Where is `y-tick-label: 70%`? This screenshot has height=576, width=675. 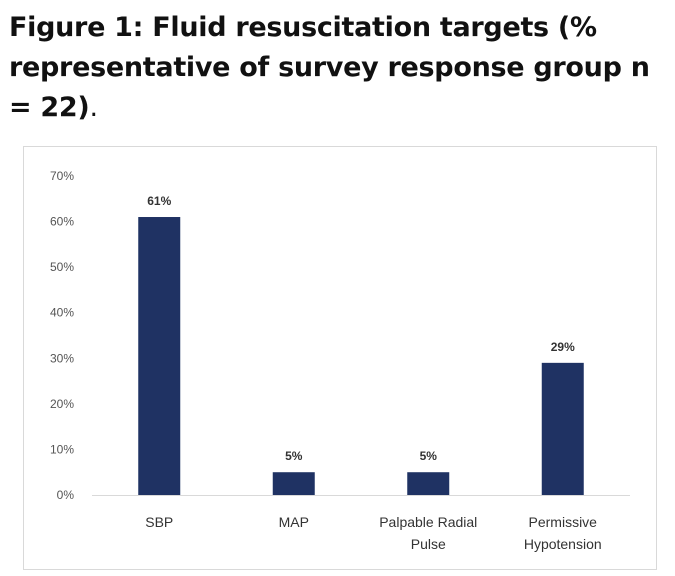
y-tick-label: 70% is located at coordinates (62, 176).